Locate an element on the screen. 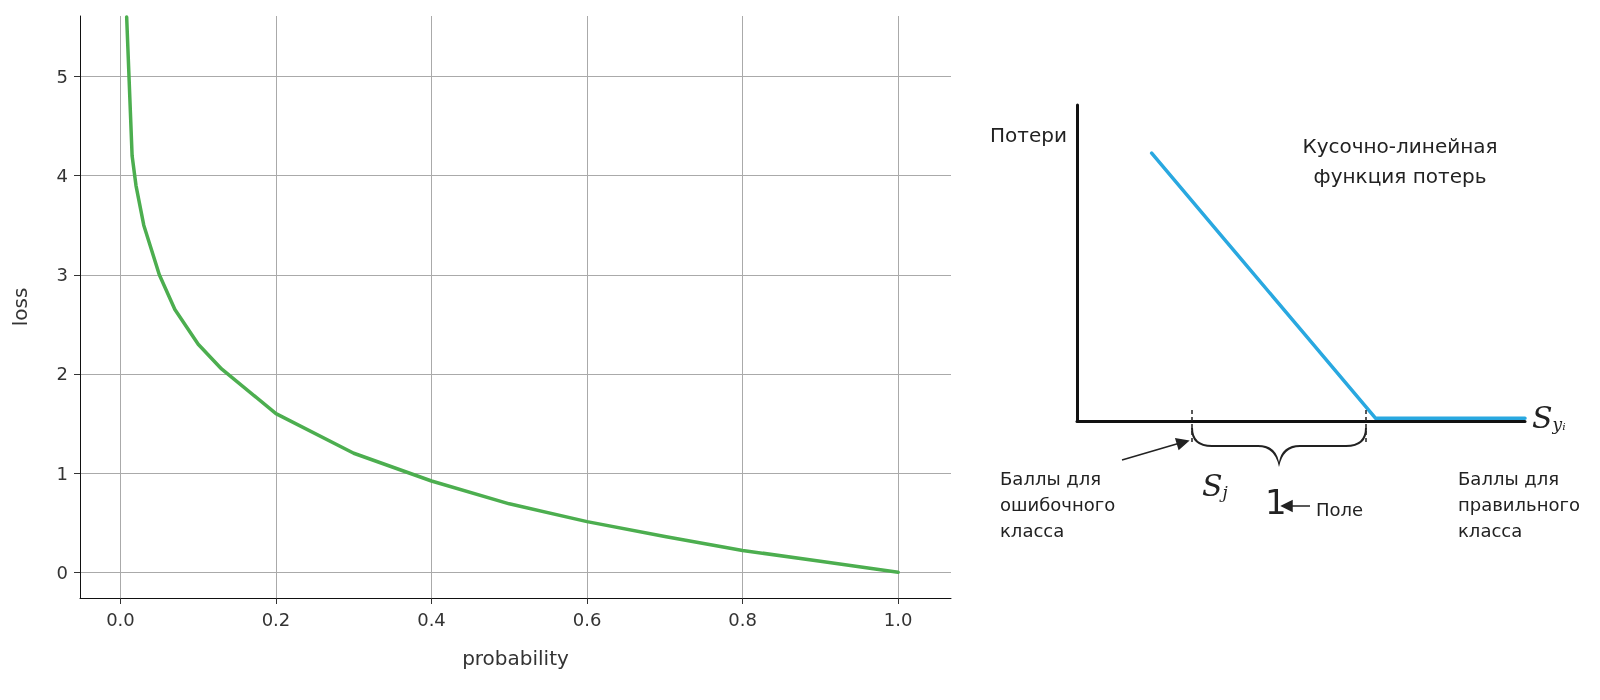 The image size is (1600, 700). y-tick-label: 5 is located at coordinates (62, 76).